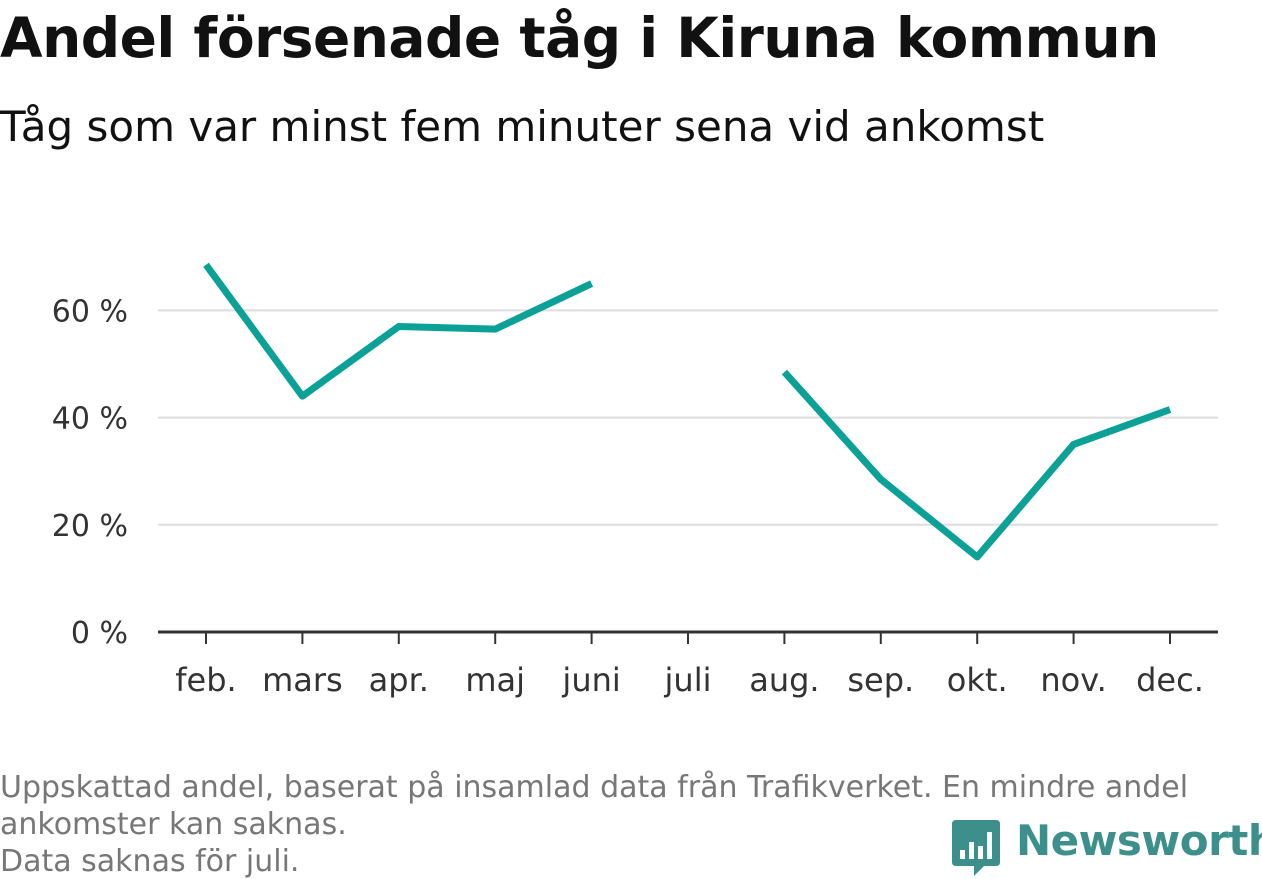 This screenshot has width=1262, height=879. What do you see at coordinates (579, 38) in the screenshot?
I see `chart-title: Andel försenade tåg i Kiruna kommun` at bounding box center [579, 38].